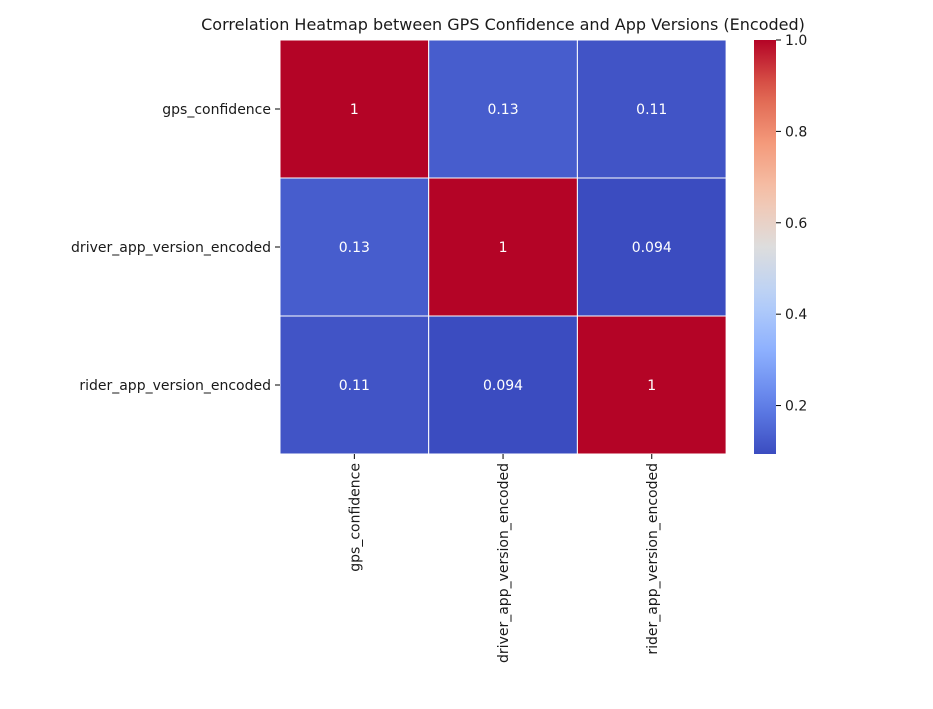 This screenshot has width=933, height=709. What do you see at coordinates (796, 315) in the screenshot?
I see `colorbar-tick-label: 0.4` at bounding box center [796, 315].